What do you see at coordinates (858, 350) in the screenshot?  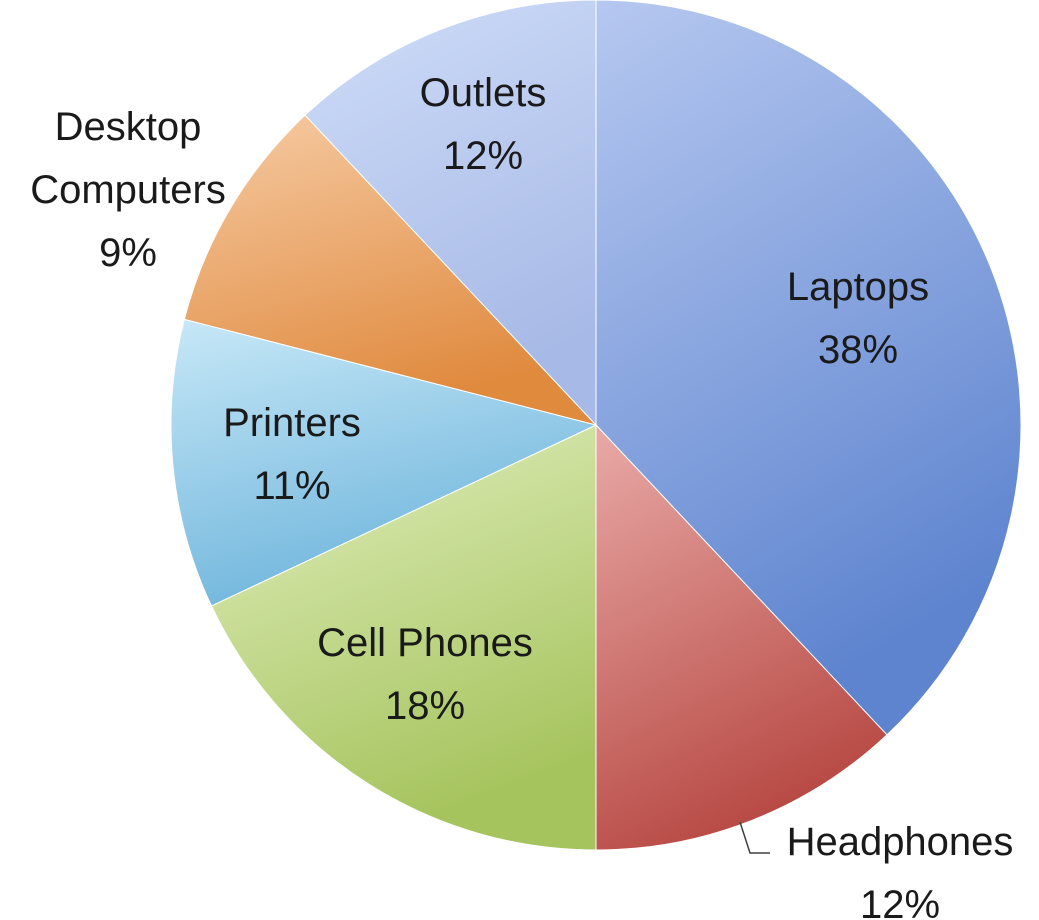 I see `slice-percent: 38%` at bounding box center [858, 350].